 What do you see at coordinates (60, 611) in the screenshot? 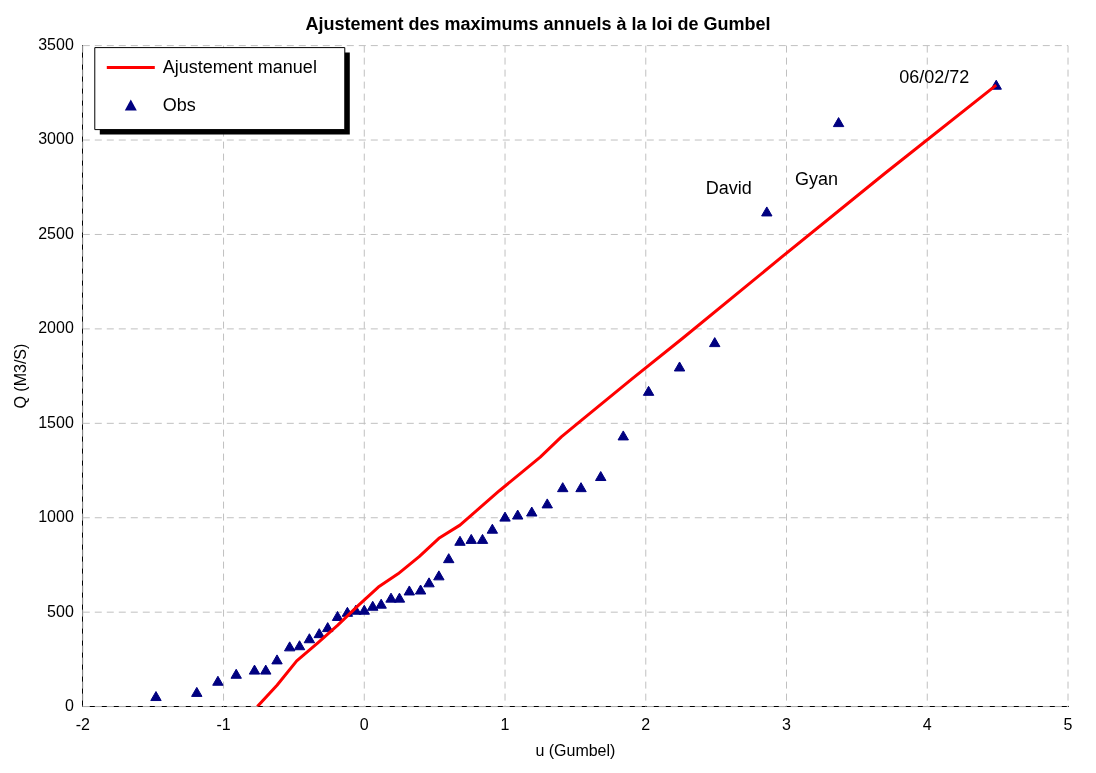
I see `y-tick-label: 500` at bounding box center [60, 611].